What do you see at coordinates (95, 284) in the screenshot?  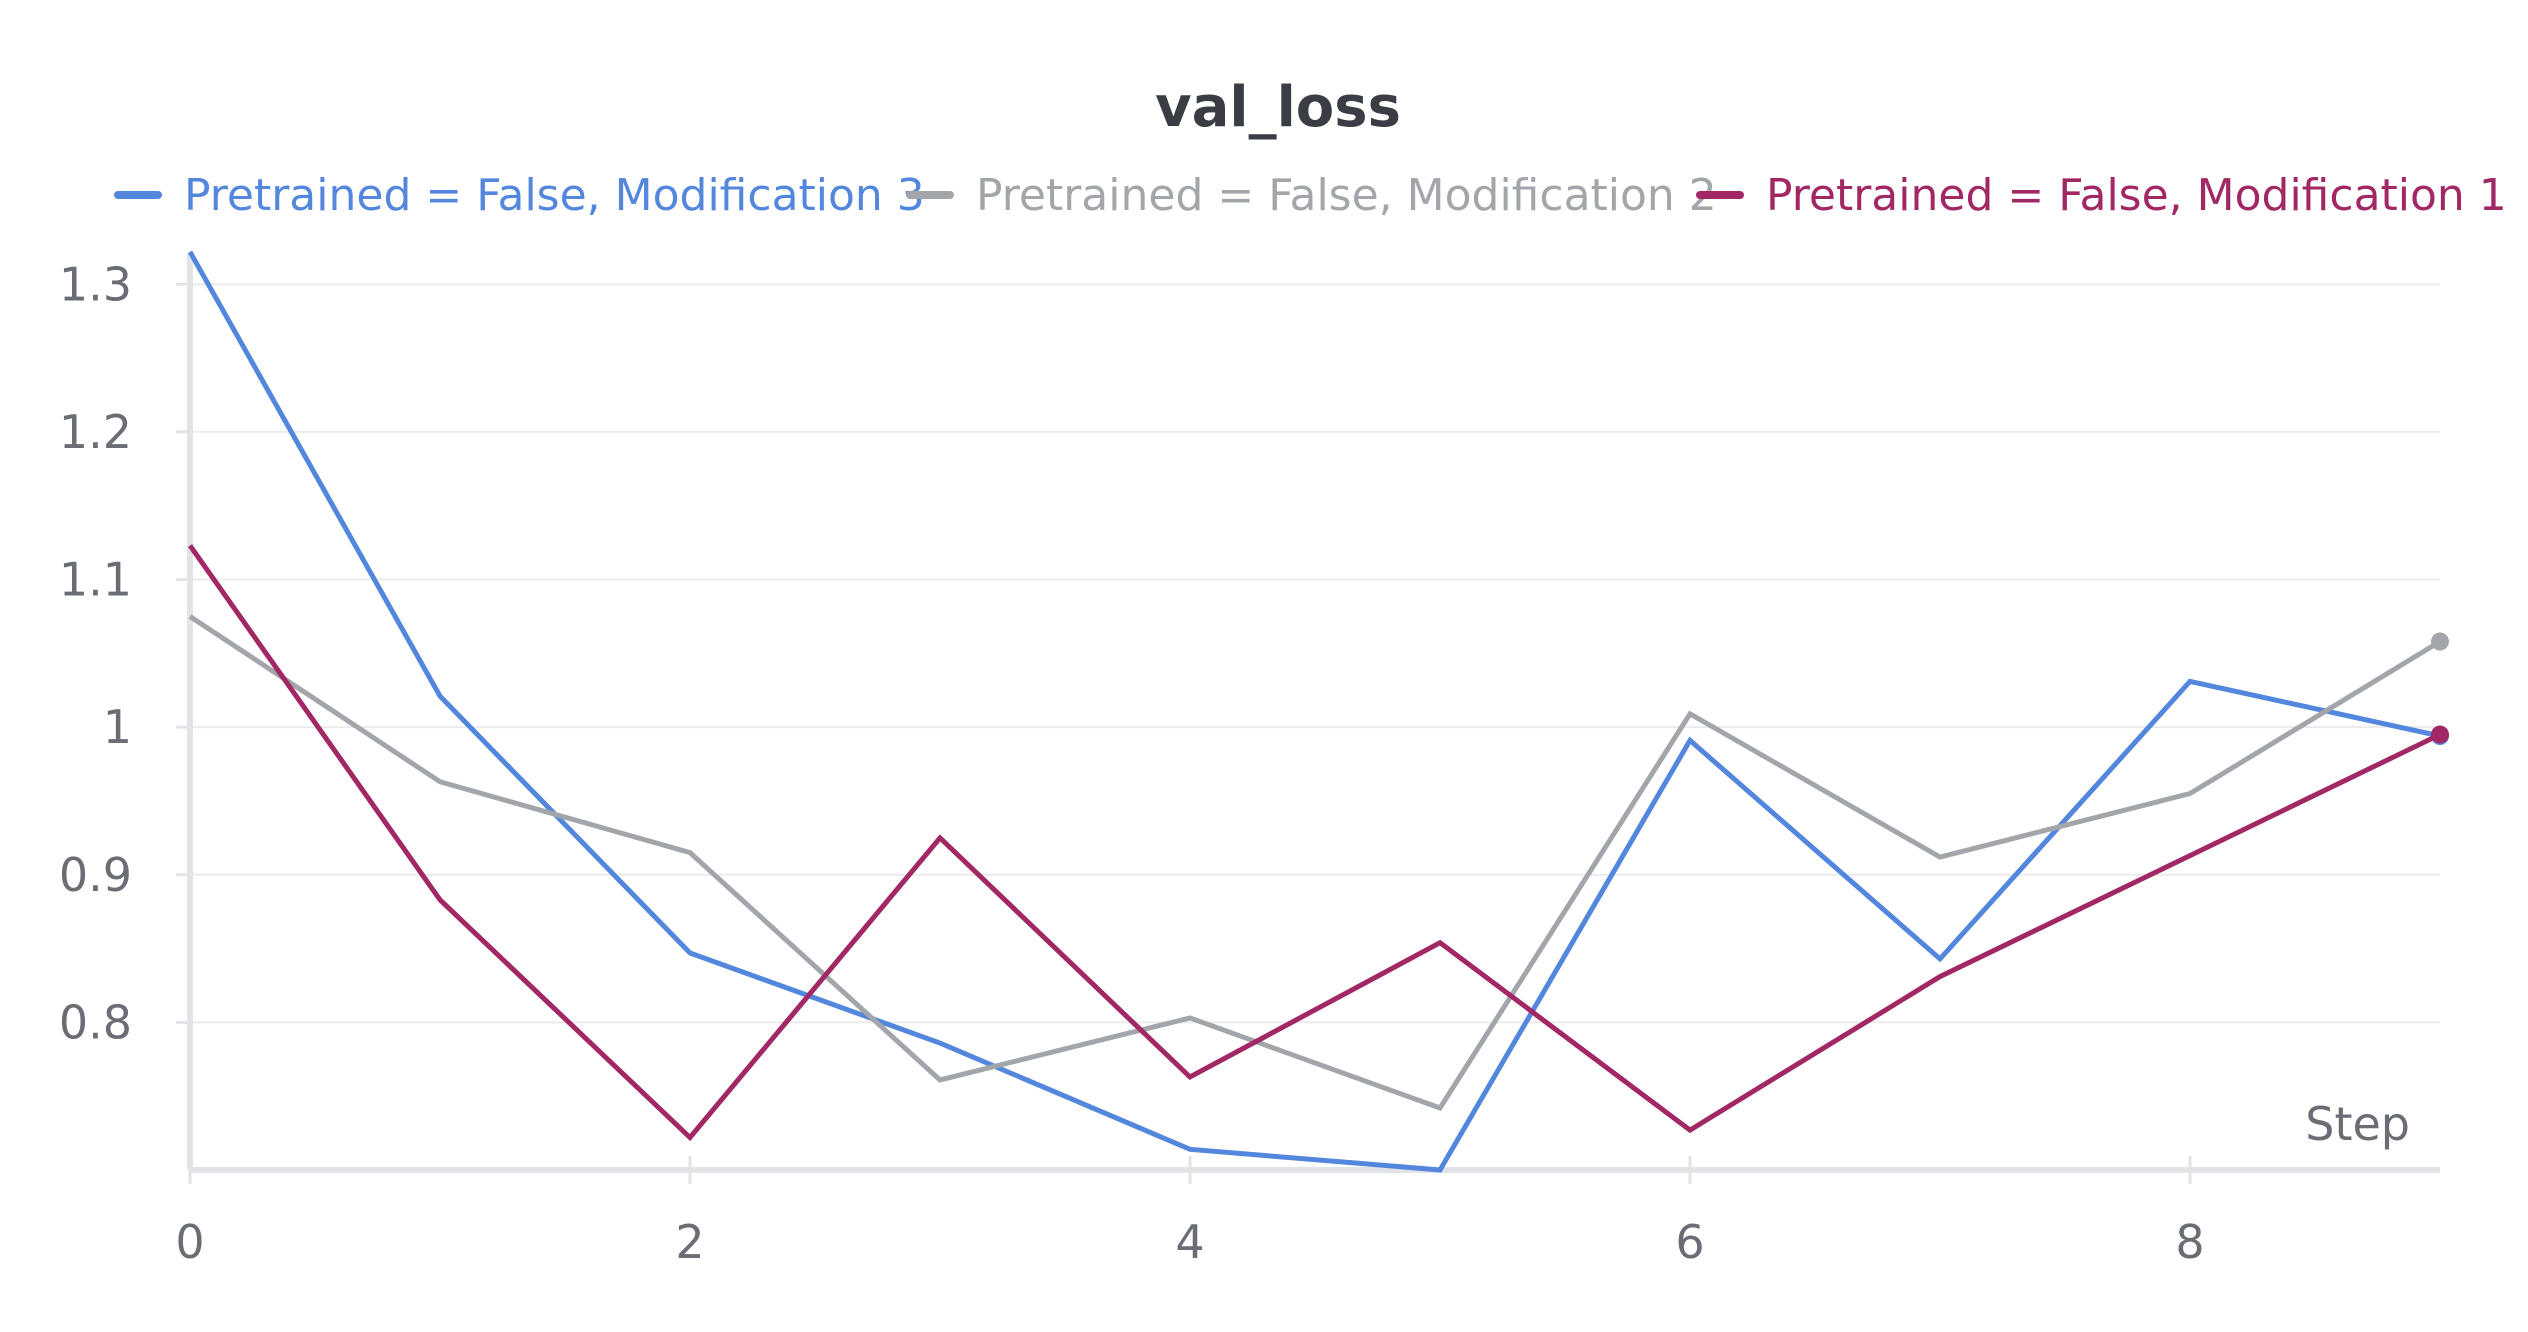 I see `y-tick-label-5: 1.3` at bounding box center [95, 284].